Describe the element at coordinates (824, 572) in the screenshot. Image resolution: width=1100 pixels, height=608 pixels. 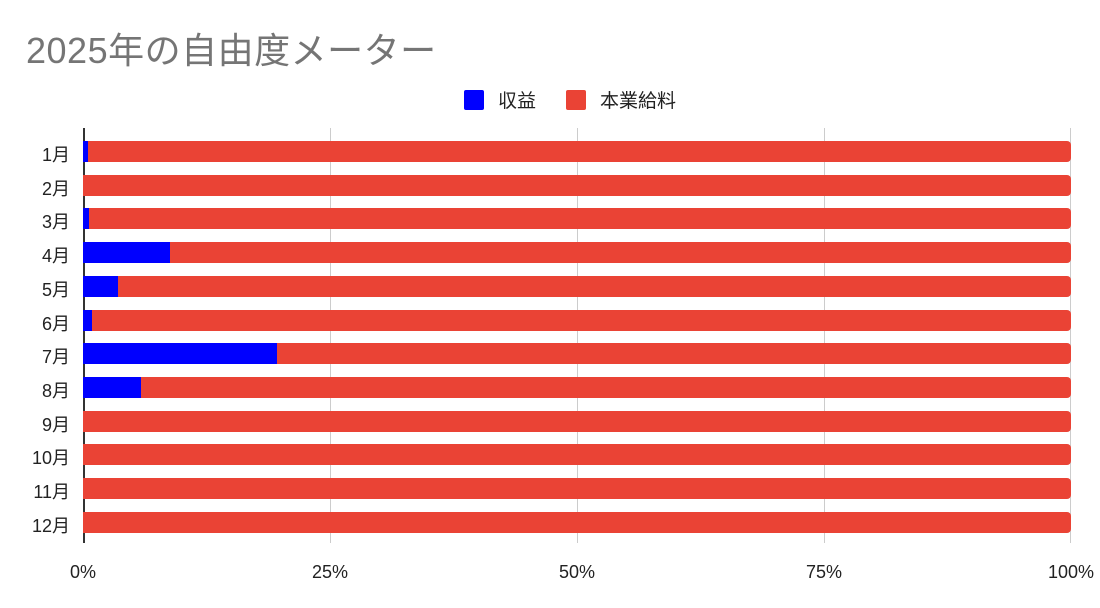
I see `x-axis-tick-label: 75%` at that location.